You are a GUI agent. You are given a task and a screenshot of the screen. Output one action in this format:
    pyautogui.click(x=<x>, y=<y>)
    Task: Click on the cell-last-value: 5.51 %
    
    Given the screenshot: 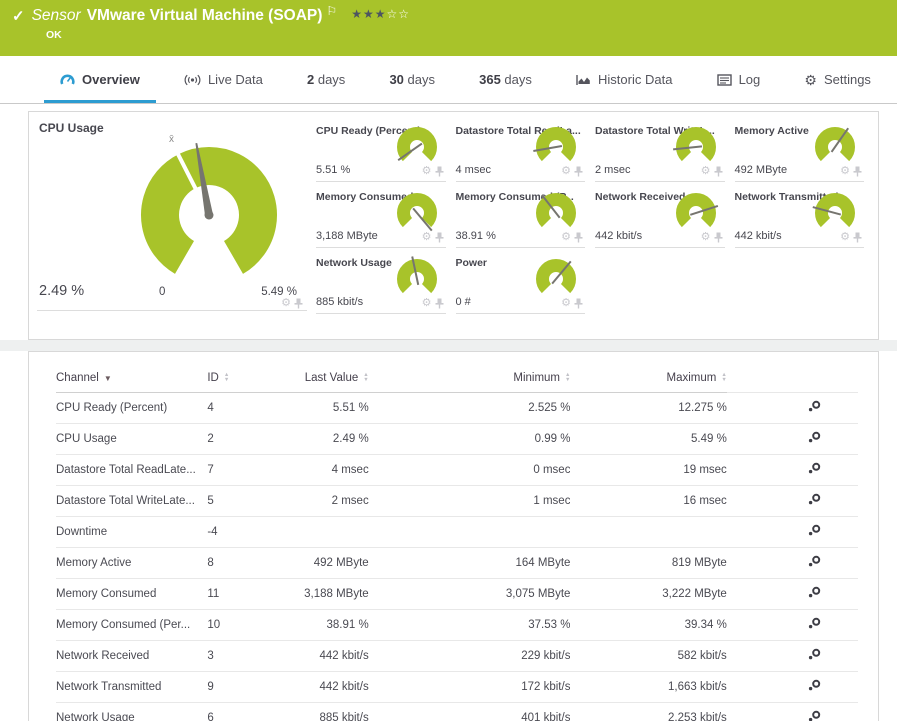 What is the action you would take?
    pyautogui.click(x=318, y=408)
    